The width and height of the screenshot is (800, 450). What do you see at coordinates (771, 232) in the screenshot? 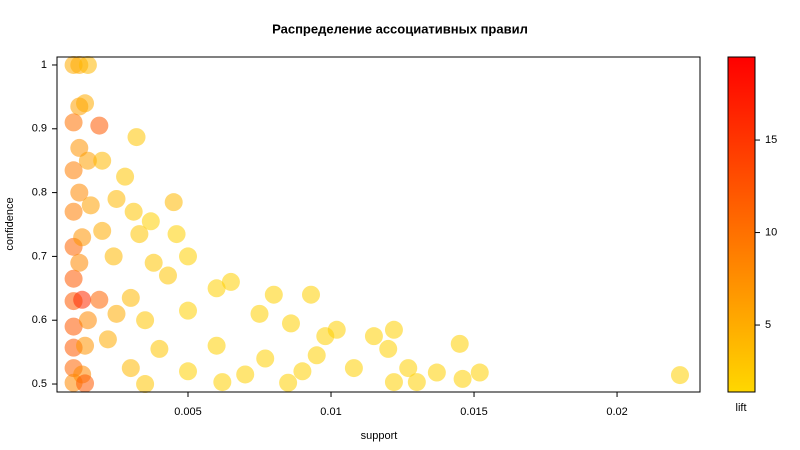
I see `colorbar-tick-label: 10` at bounding box center [771, 232].